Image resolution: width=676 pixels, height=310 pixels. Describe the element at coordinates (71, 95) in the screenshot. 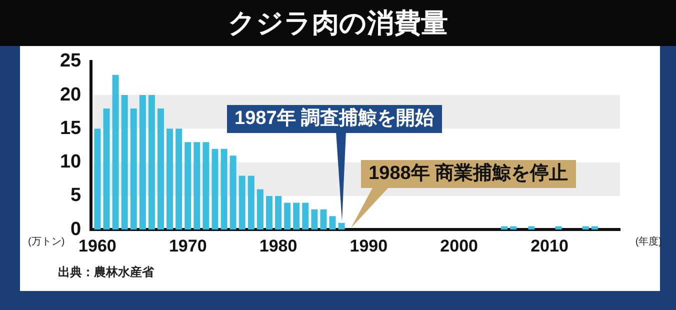

I see `y-tick-label: 20` at that location.